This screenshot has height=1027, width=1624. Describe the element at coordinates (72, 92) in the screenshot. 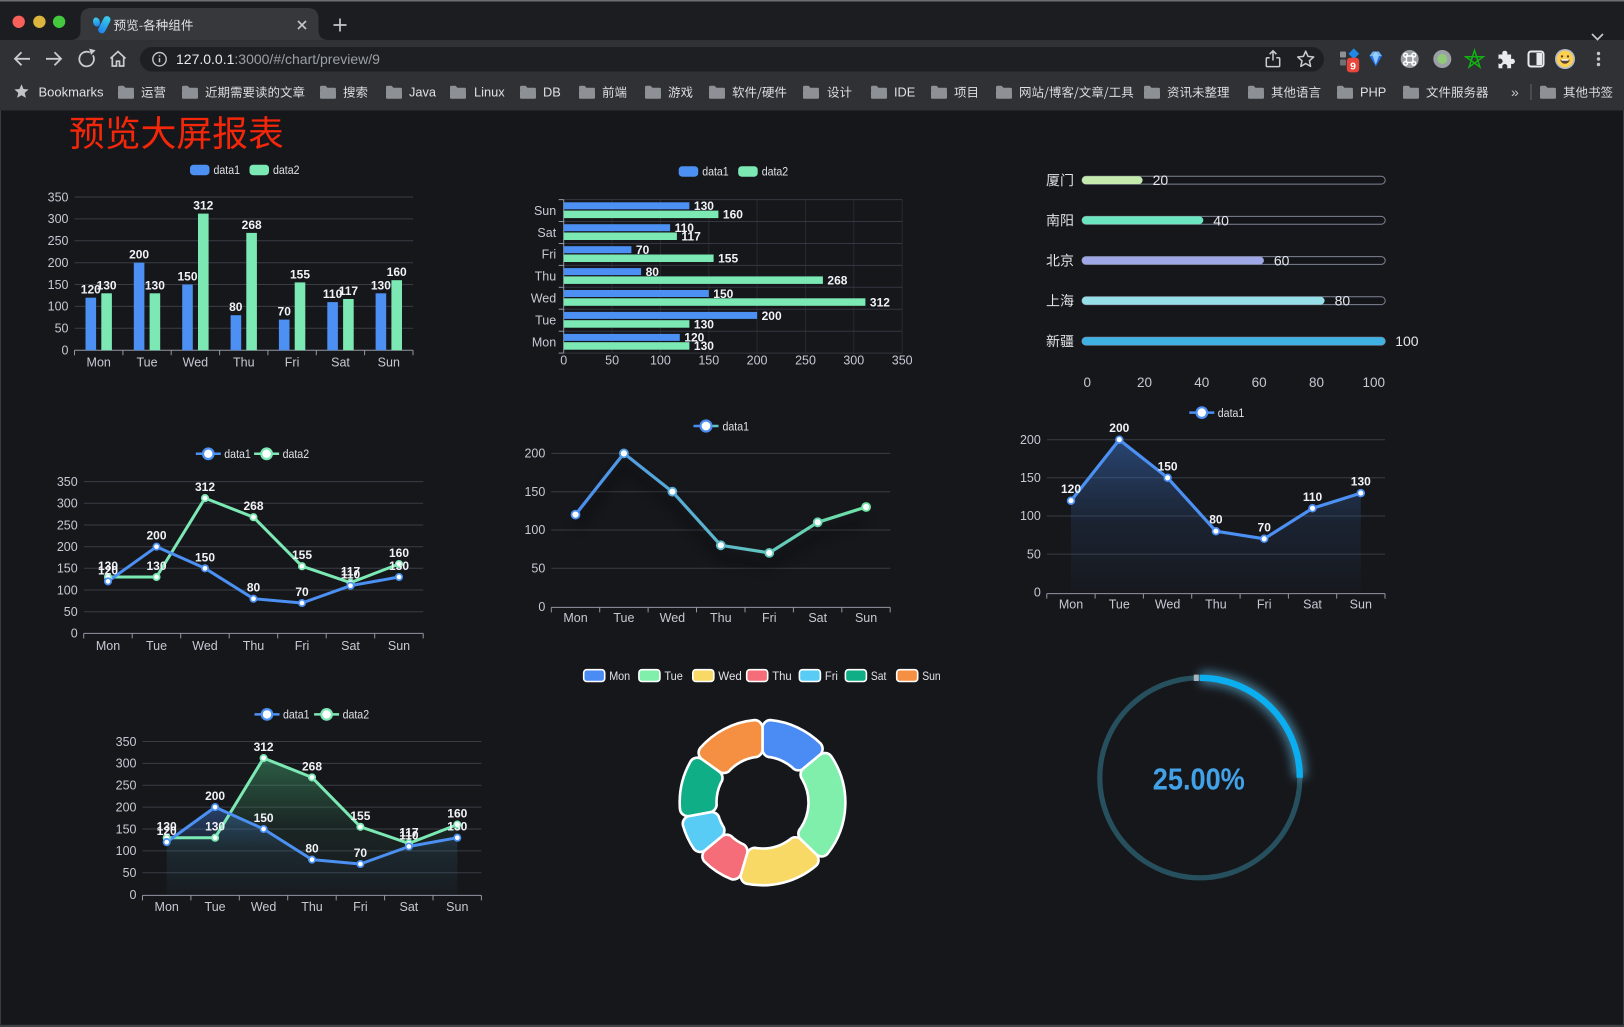

I see `svg-text: Bookmarks` at that location.